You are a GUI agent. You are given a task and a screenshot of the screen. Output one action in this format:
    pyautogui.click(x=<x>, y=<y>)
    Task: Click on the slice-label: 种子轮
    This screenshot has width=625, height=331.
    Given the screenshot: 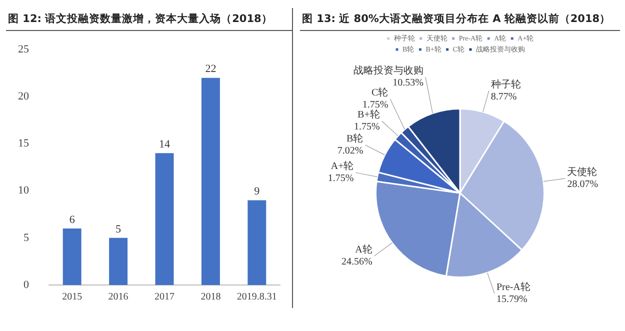 What is the action you would take?
    pyautogui.click(x=505, y=84)
    